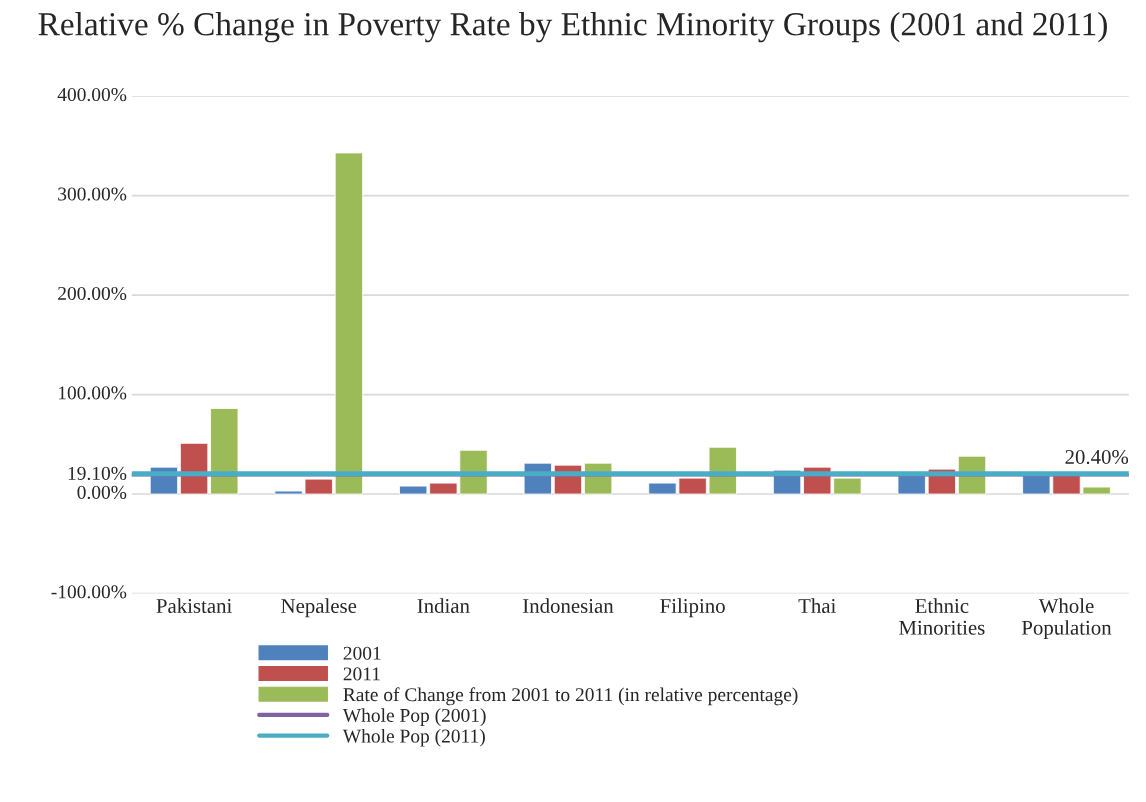  What do you see at coordinates (92, 393) in the screenshot?
I see `y-tick-label: 100.00%` at bounding box center [92, 393].